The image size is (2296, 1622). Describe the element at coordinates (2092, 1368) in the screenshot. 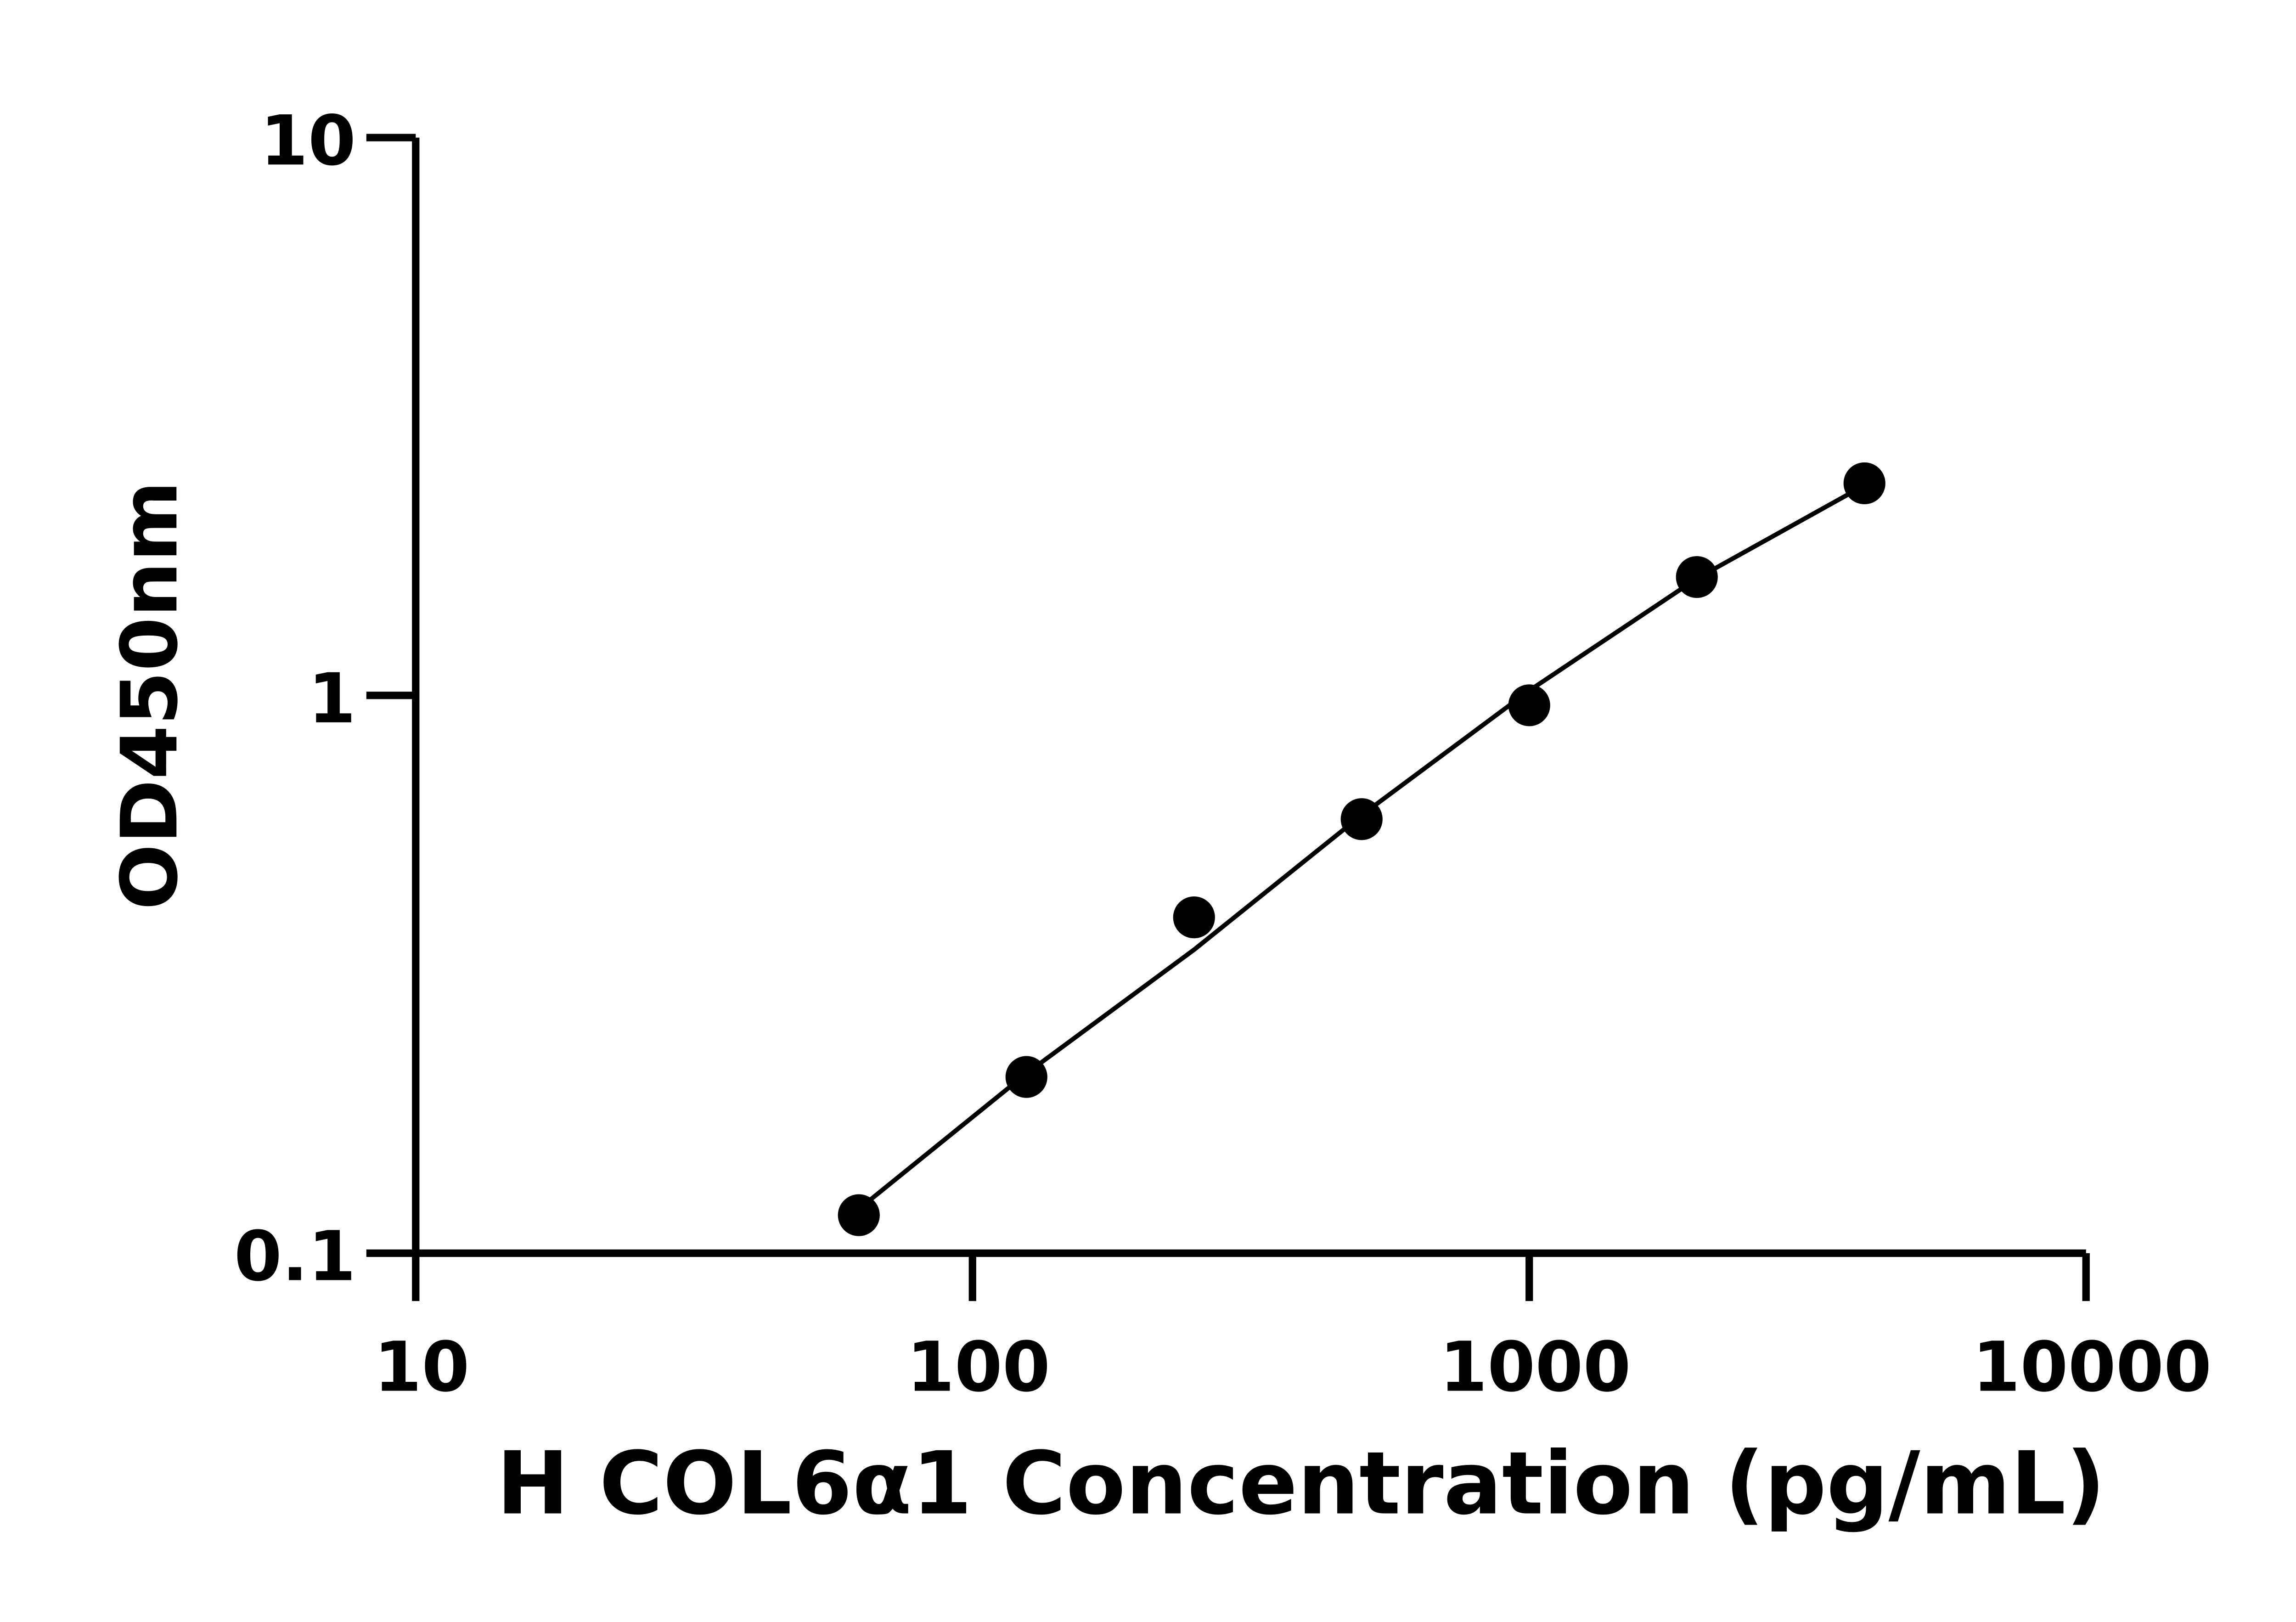

I see `x-tick-label: 10000` at that location.